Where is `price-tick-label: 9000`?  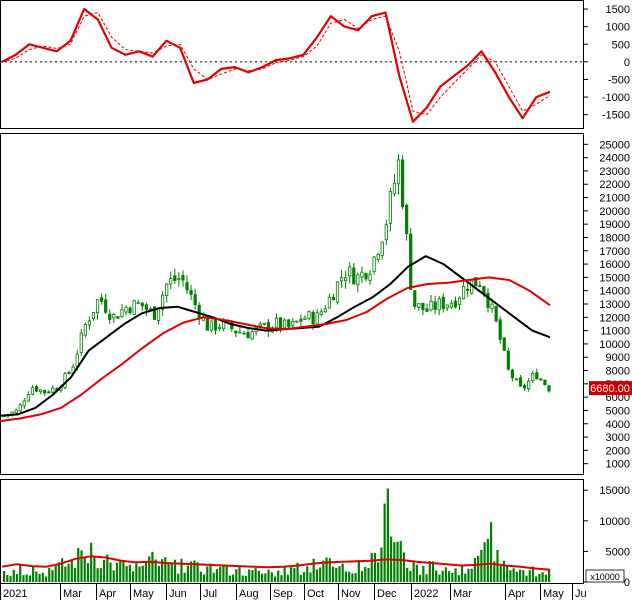
price-tick-label: 9000 is located at coordinates (618, 358).